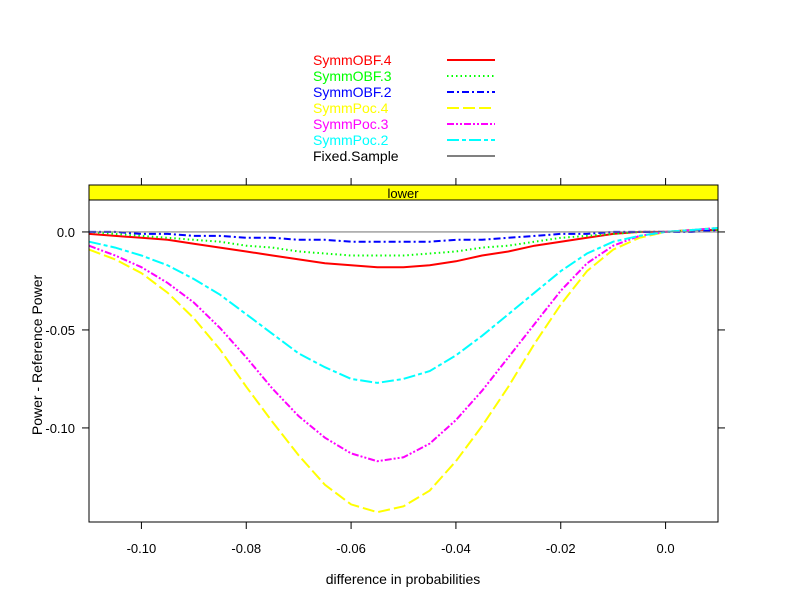 The image size is (792, 616). Describe the element at coordinates (356, 156) in the screenshot. I see `legend-label: Fixed.Sample` at that location.